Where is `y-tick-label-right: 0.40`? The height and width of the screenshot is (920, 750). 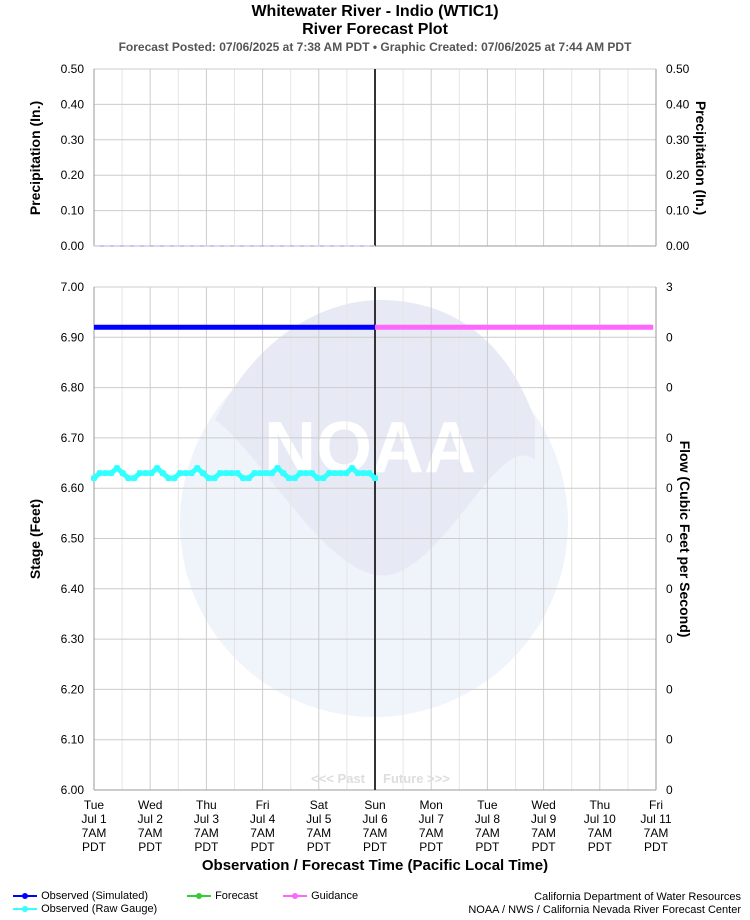 y-tick-label-right: 0.40 is located at coordinates (678, 104).